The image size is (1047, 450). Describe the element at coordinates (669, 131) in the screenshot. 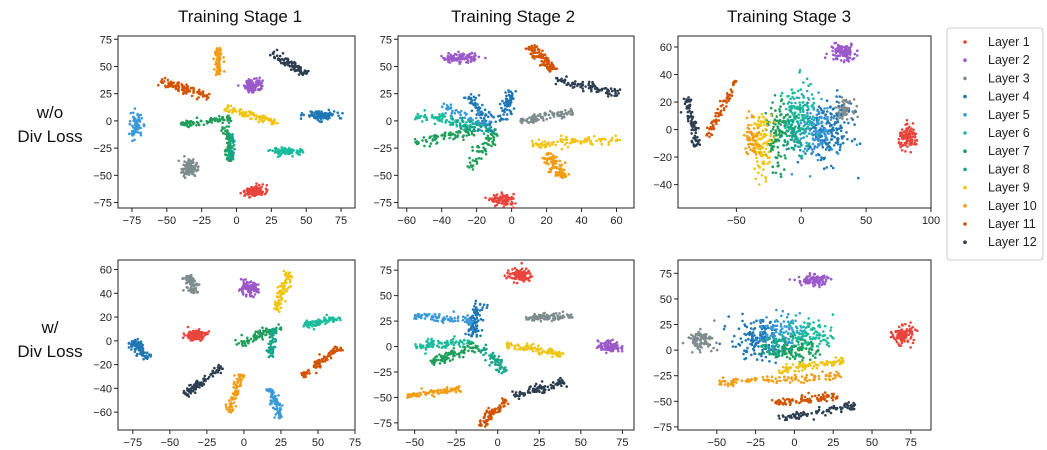

I see `y-tick-label: 0` at that location.